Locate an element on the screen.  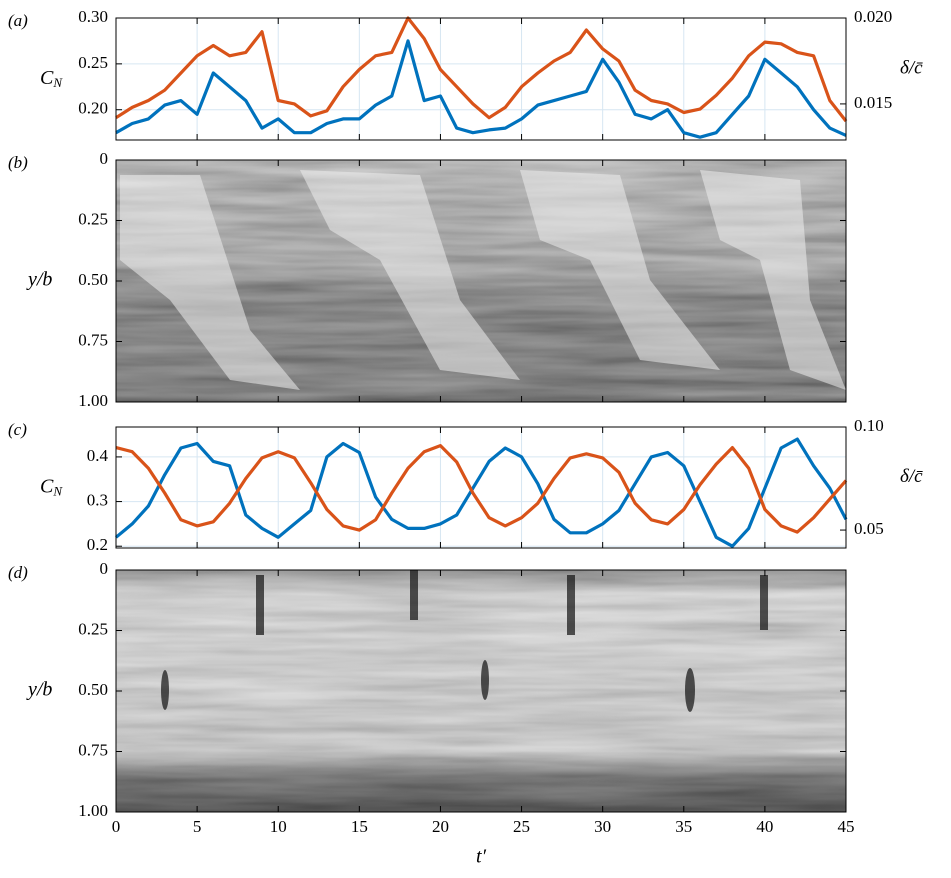
panel-label: (b) is located at coordinates (18, 162).